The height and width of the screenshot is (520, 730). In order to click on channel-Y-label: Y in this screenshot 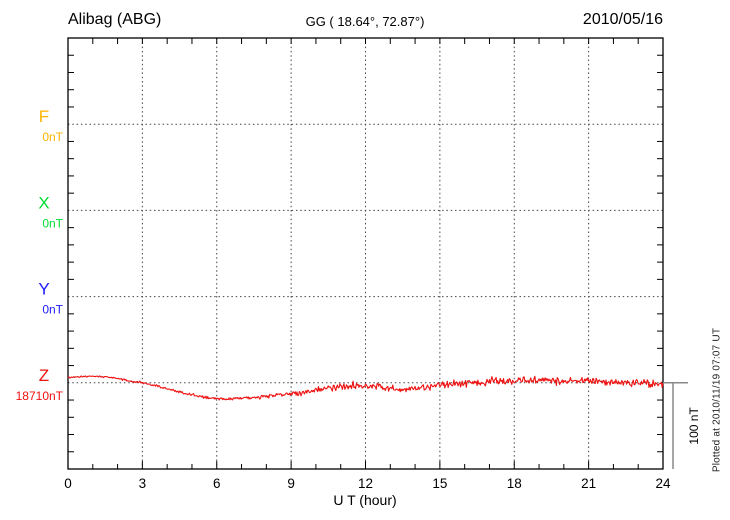, I will do `click(43, 289)`.